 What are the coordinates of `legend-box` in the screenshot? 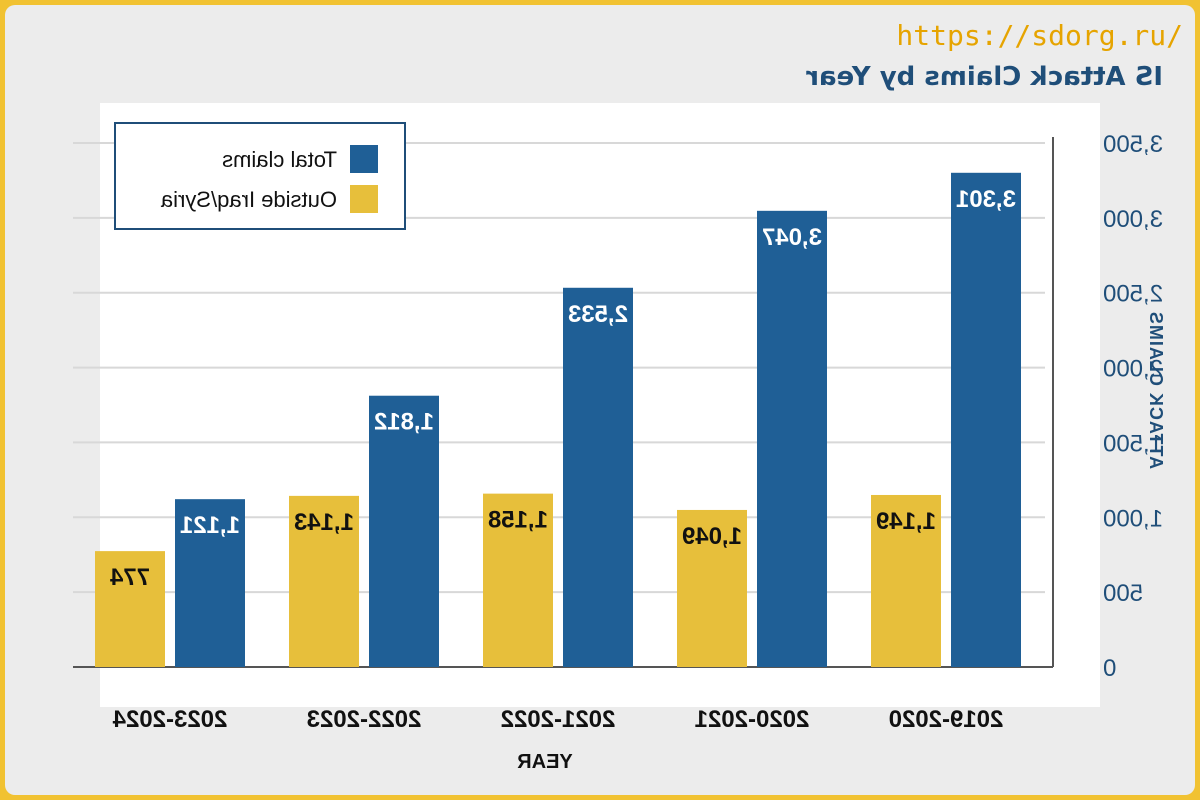 It's located at (260, 176).